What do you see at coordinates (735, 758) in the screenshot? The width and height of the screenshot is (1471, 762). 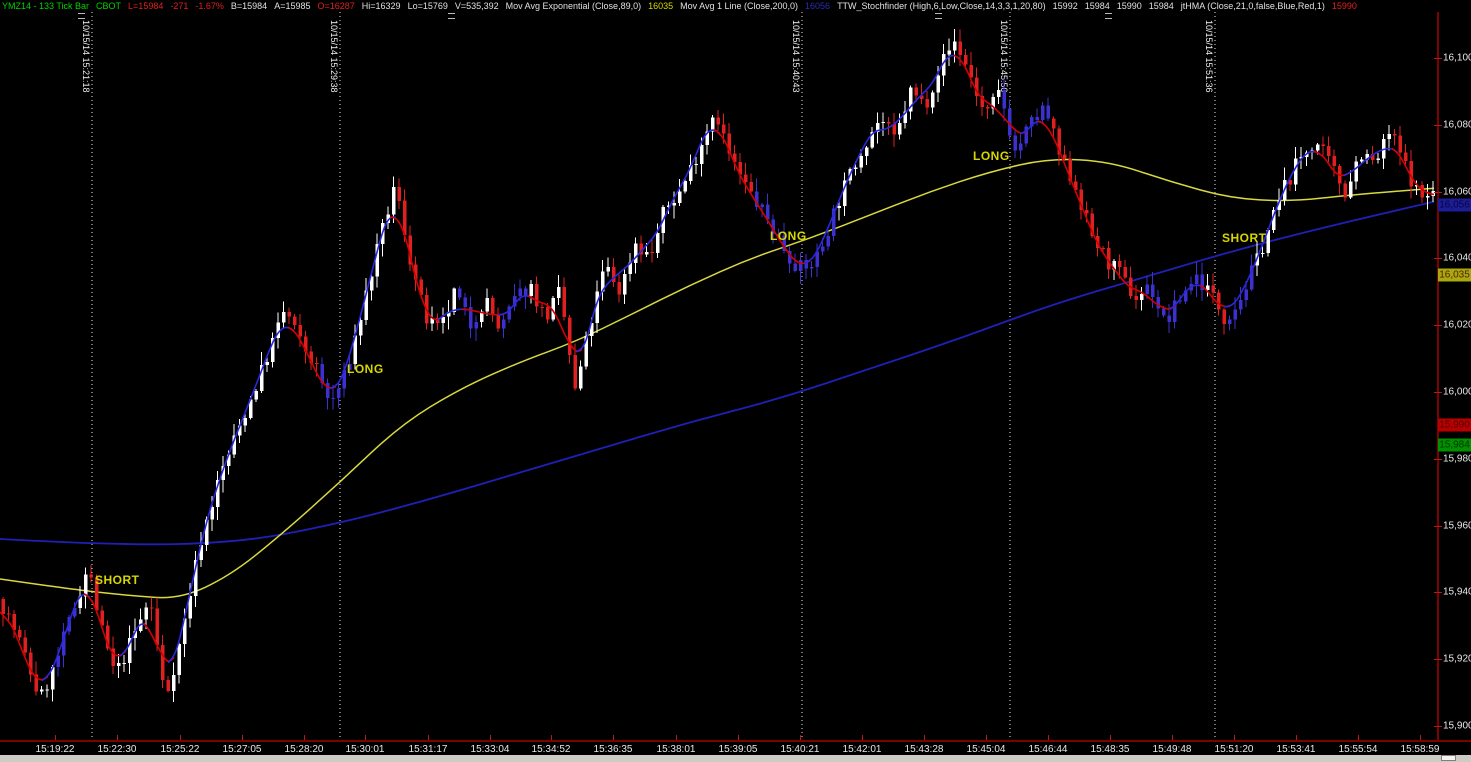 I see `horizontal-scrollbar` at bounding box center [735, 758].